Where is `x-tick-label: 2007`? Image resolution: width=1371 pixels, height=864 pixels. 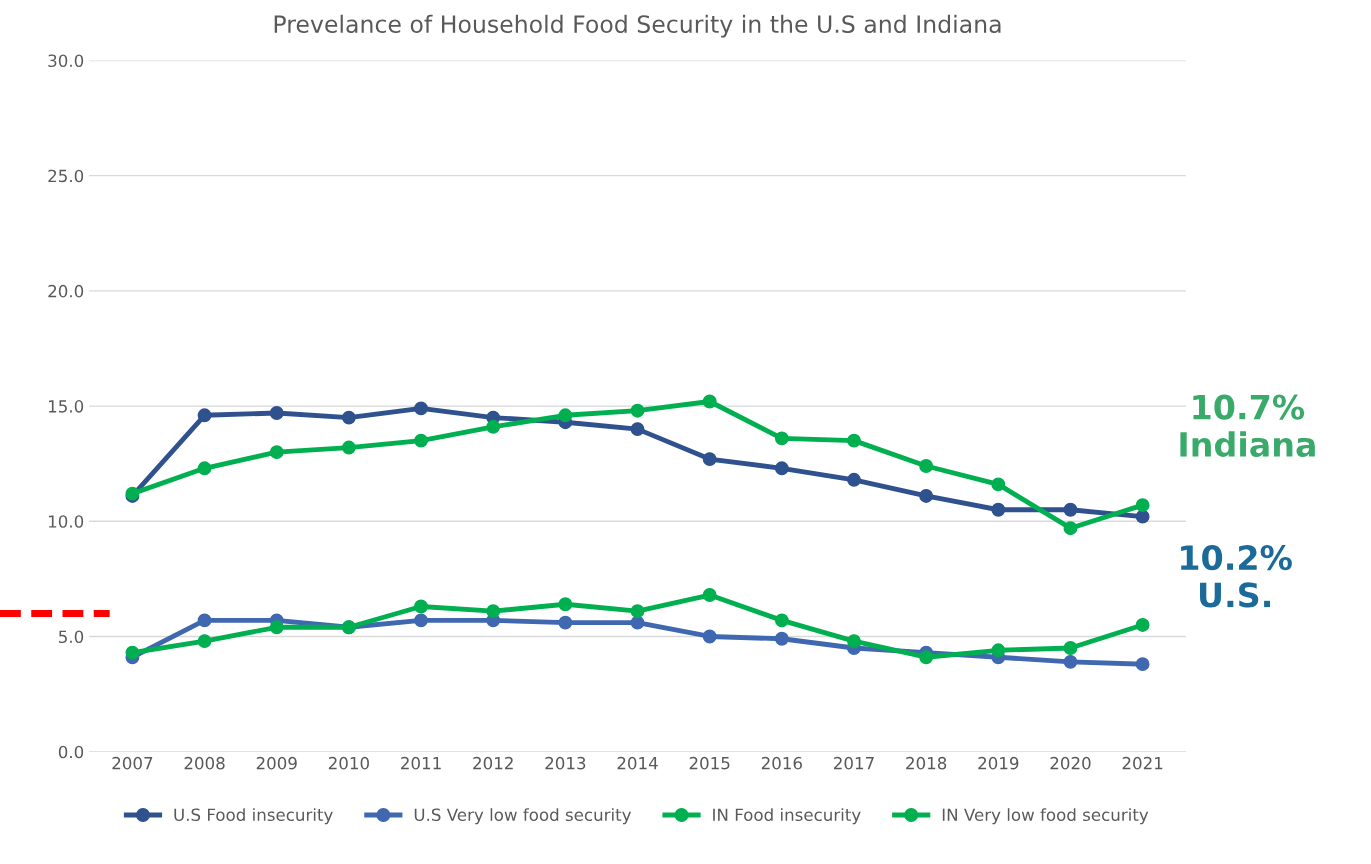 x-tick-label: 2007 is located at coordinates (132, 763).